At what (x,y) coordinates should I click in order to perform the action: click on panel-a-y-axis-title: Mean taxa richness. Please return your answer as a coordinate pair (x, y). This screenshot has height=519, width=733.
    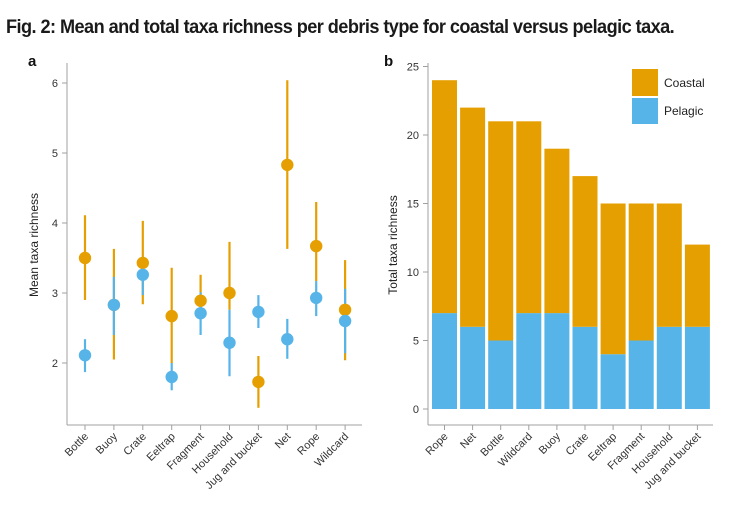
    Looking at the image, I should click on (34, 245).